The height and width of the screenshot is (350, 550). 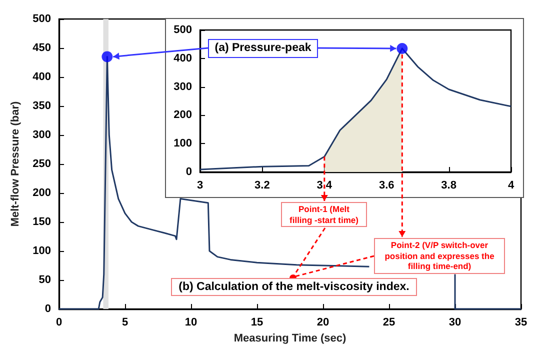 I want to click on x-tick-label: 25, so click(x=389, y=322).